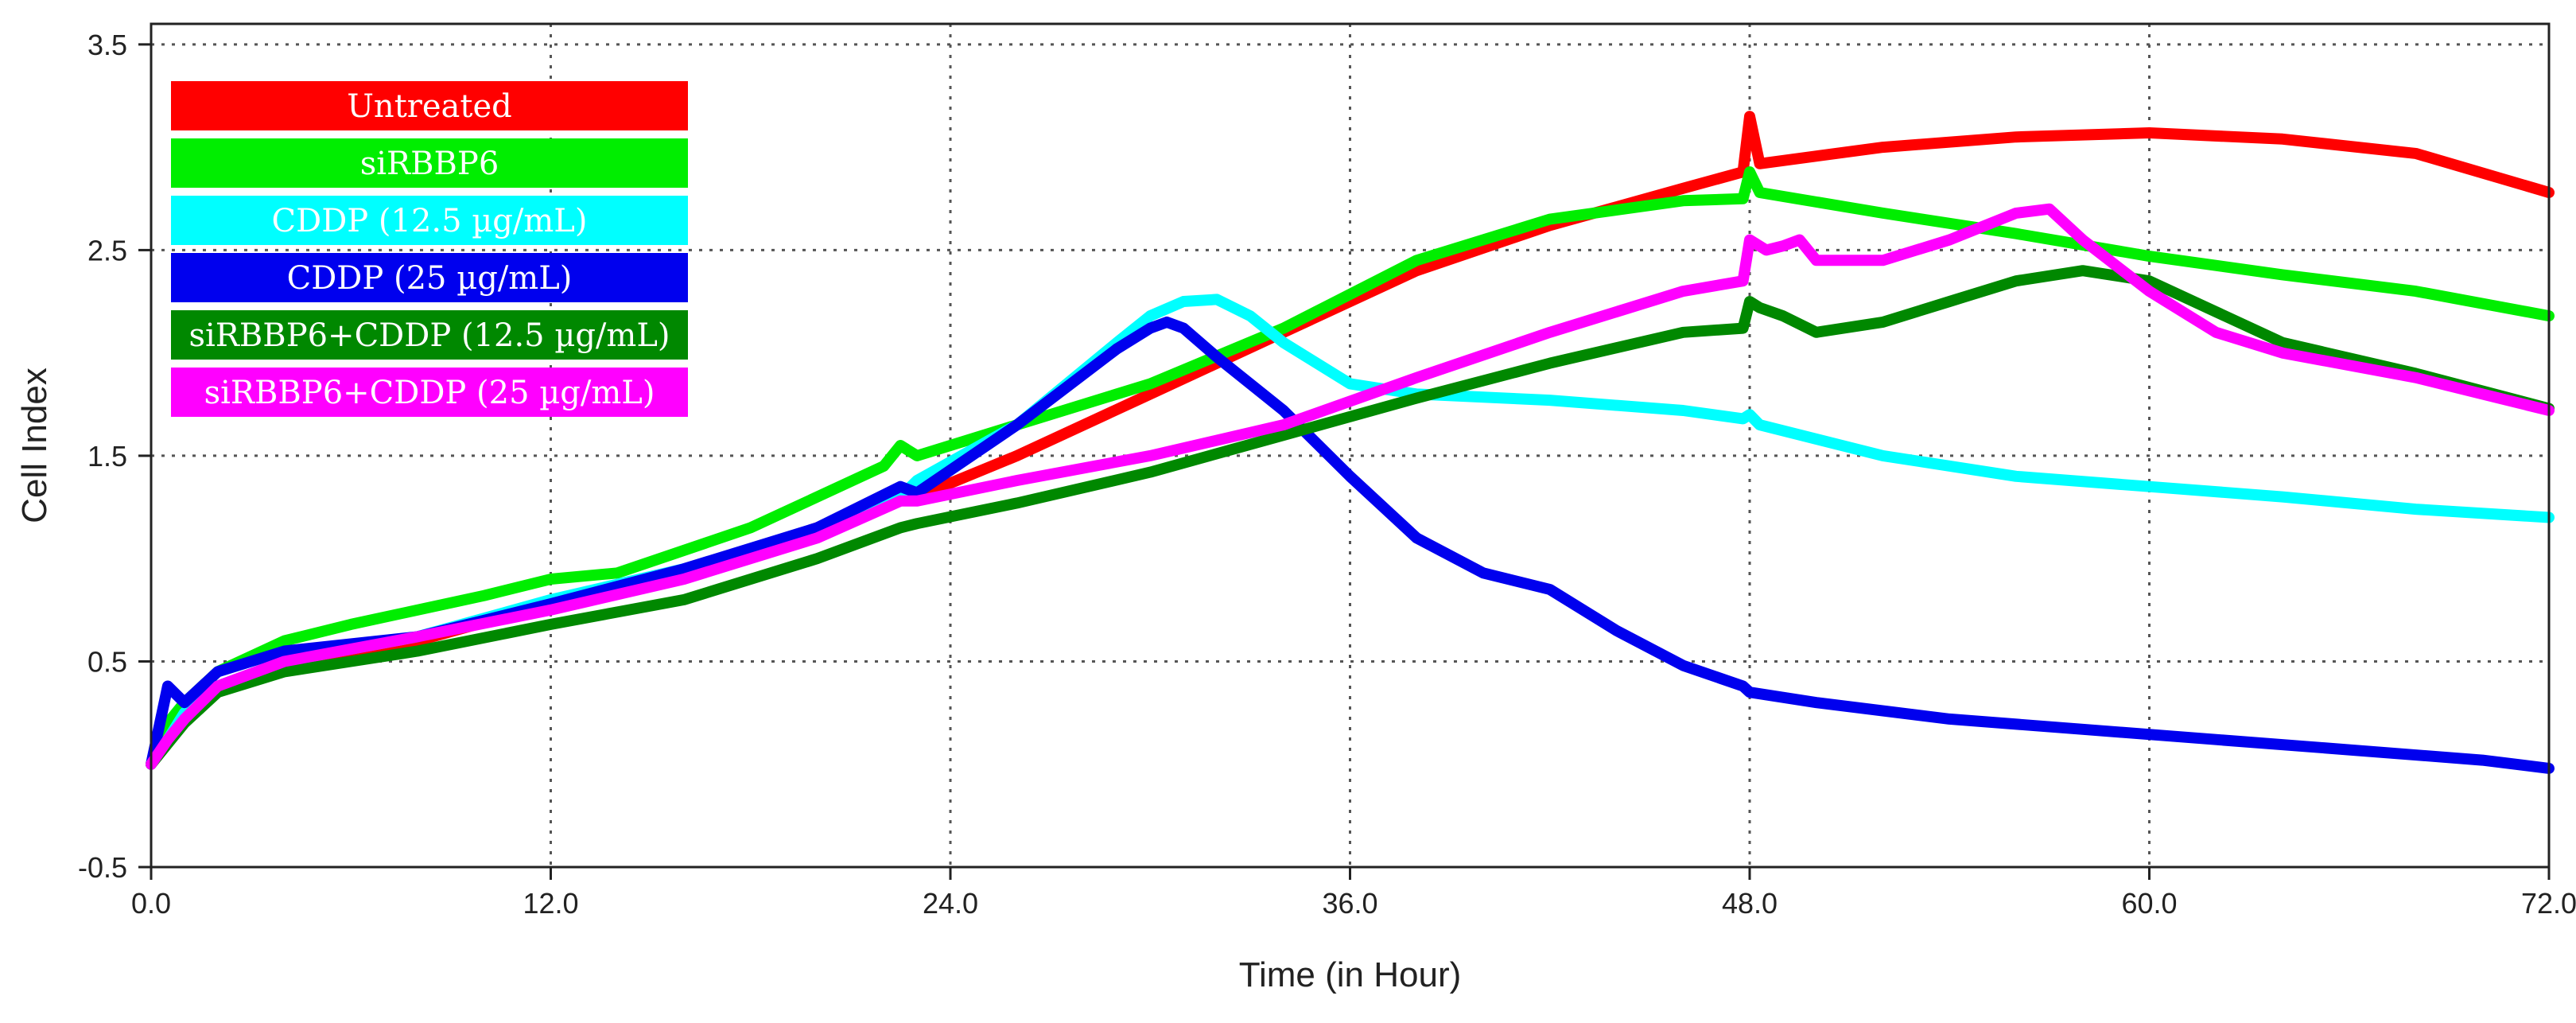 This screenshot has width=2576, height=1023. What do you see at coordinates (2548, 903) in the screenshot?
I see `x-tick-label: 72.0` at bounding box center [2548, 903].